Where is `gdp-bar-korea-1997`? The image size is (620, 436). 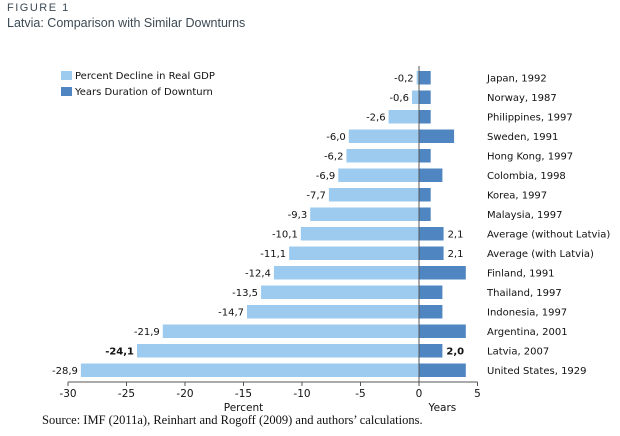 gdp-bar-korea-1997 is located at coordinates (373, 195).